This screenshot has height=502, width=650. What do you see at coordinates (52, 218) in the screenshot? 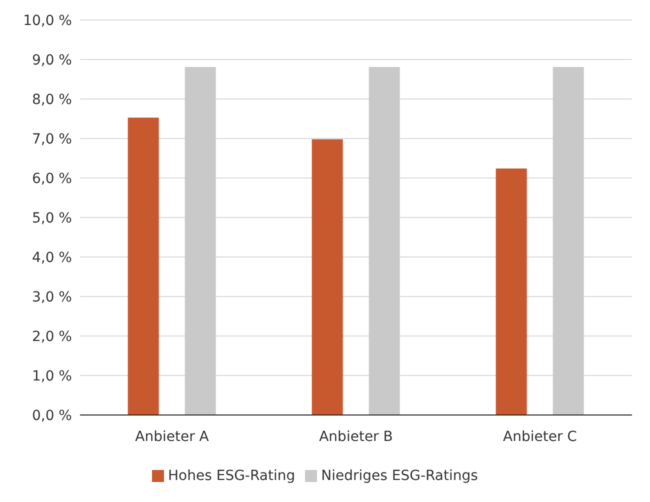
I see `y-tick-label: 5,0 %` at bounding box center [52, 218].